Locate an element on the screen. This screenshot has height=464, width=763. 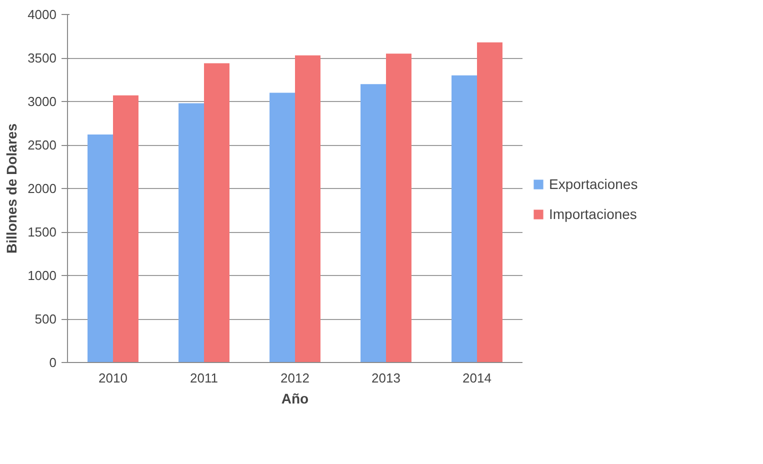
x-tick-label: 2014 is located at coordinates (477, 378).